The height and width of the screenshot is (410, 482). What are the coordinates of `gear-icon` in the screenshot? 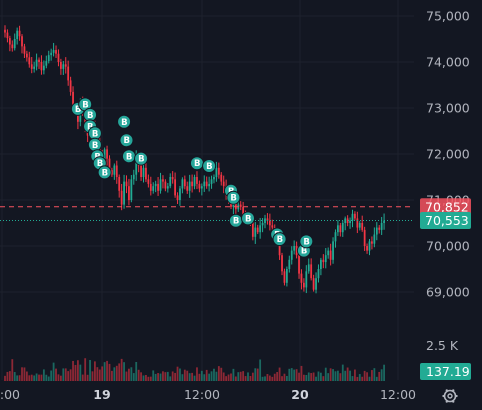 It's located at (450, 396).